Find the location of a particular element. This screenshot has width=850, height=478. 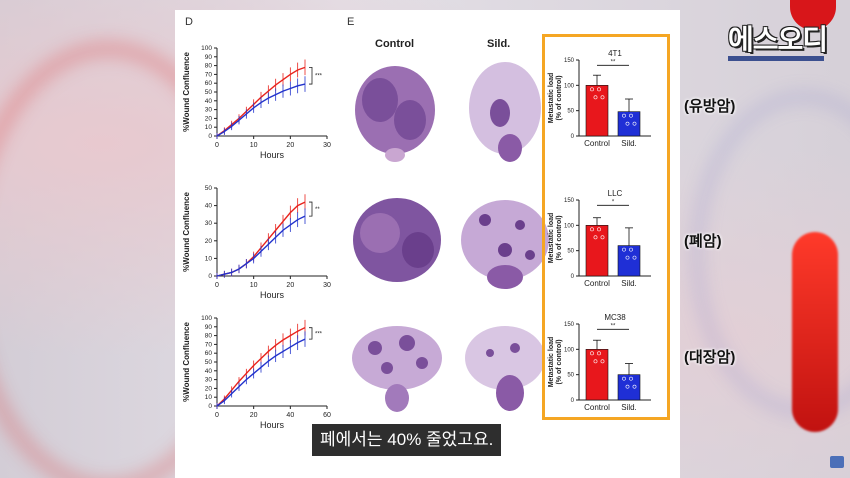

significance-label: * is located at coordinates (613, 202).